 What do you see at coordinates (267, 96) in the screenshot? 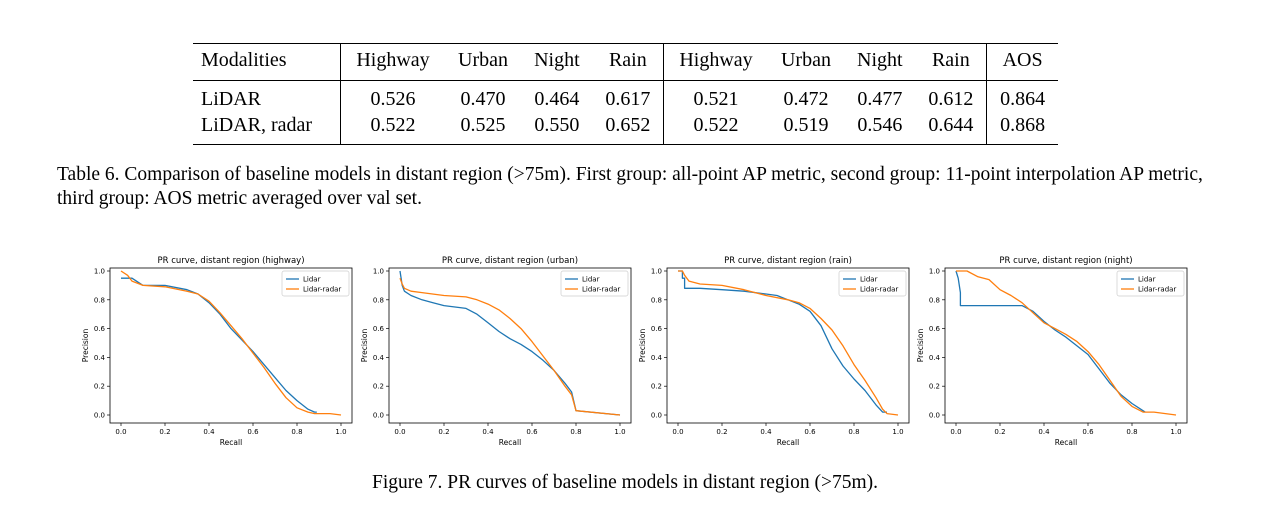
I see `table-cell: LiDAR` at bounding box center [267, 96].